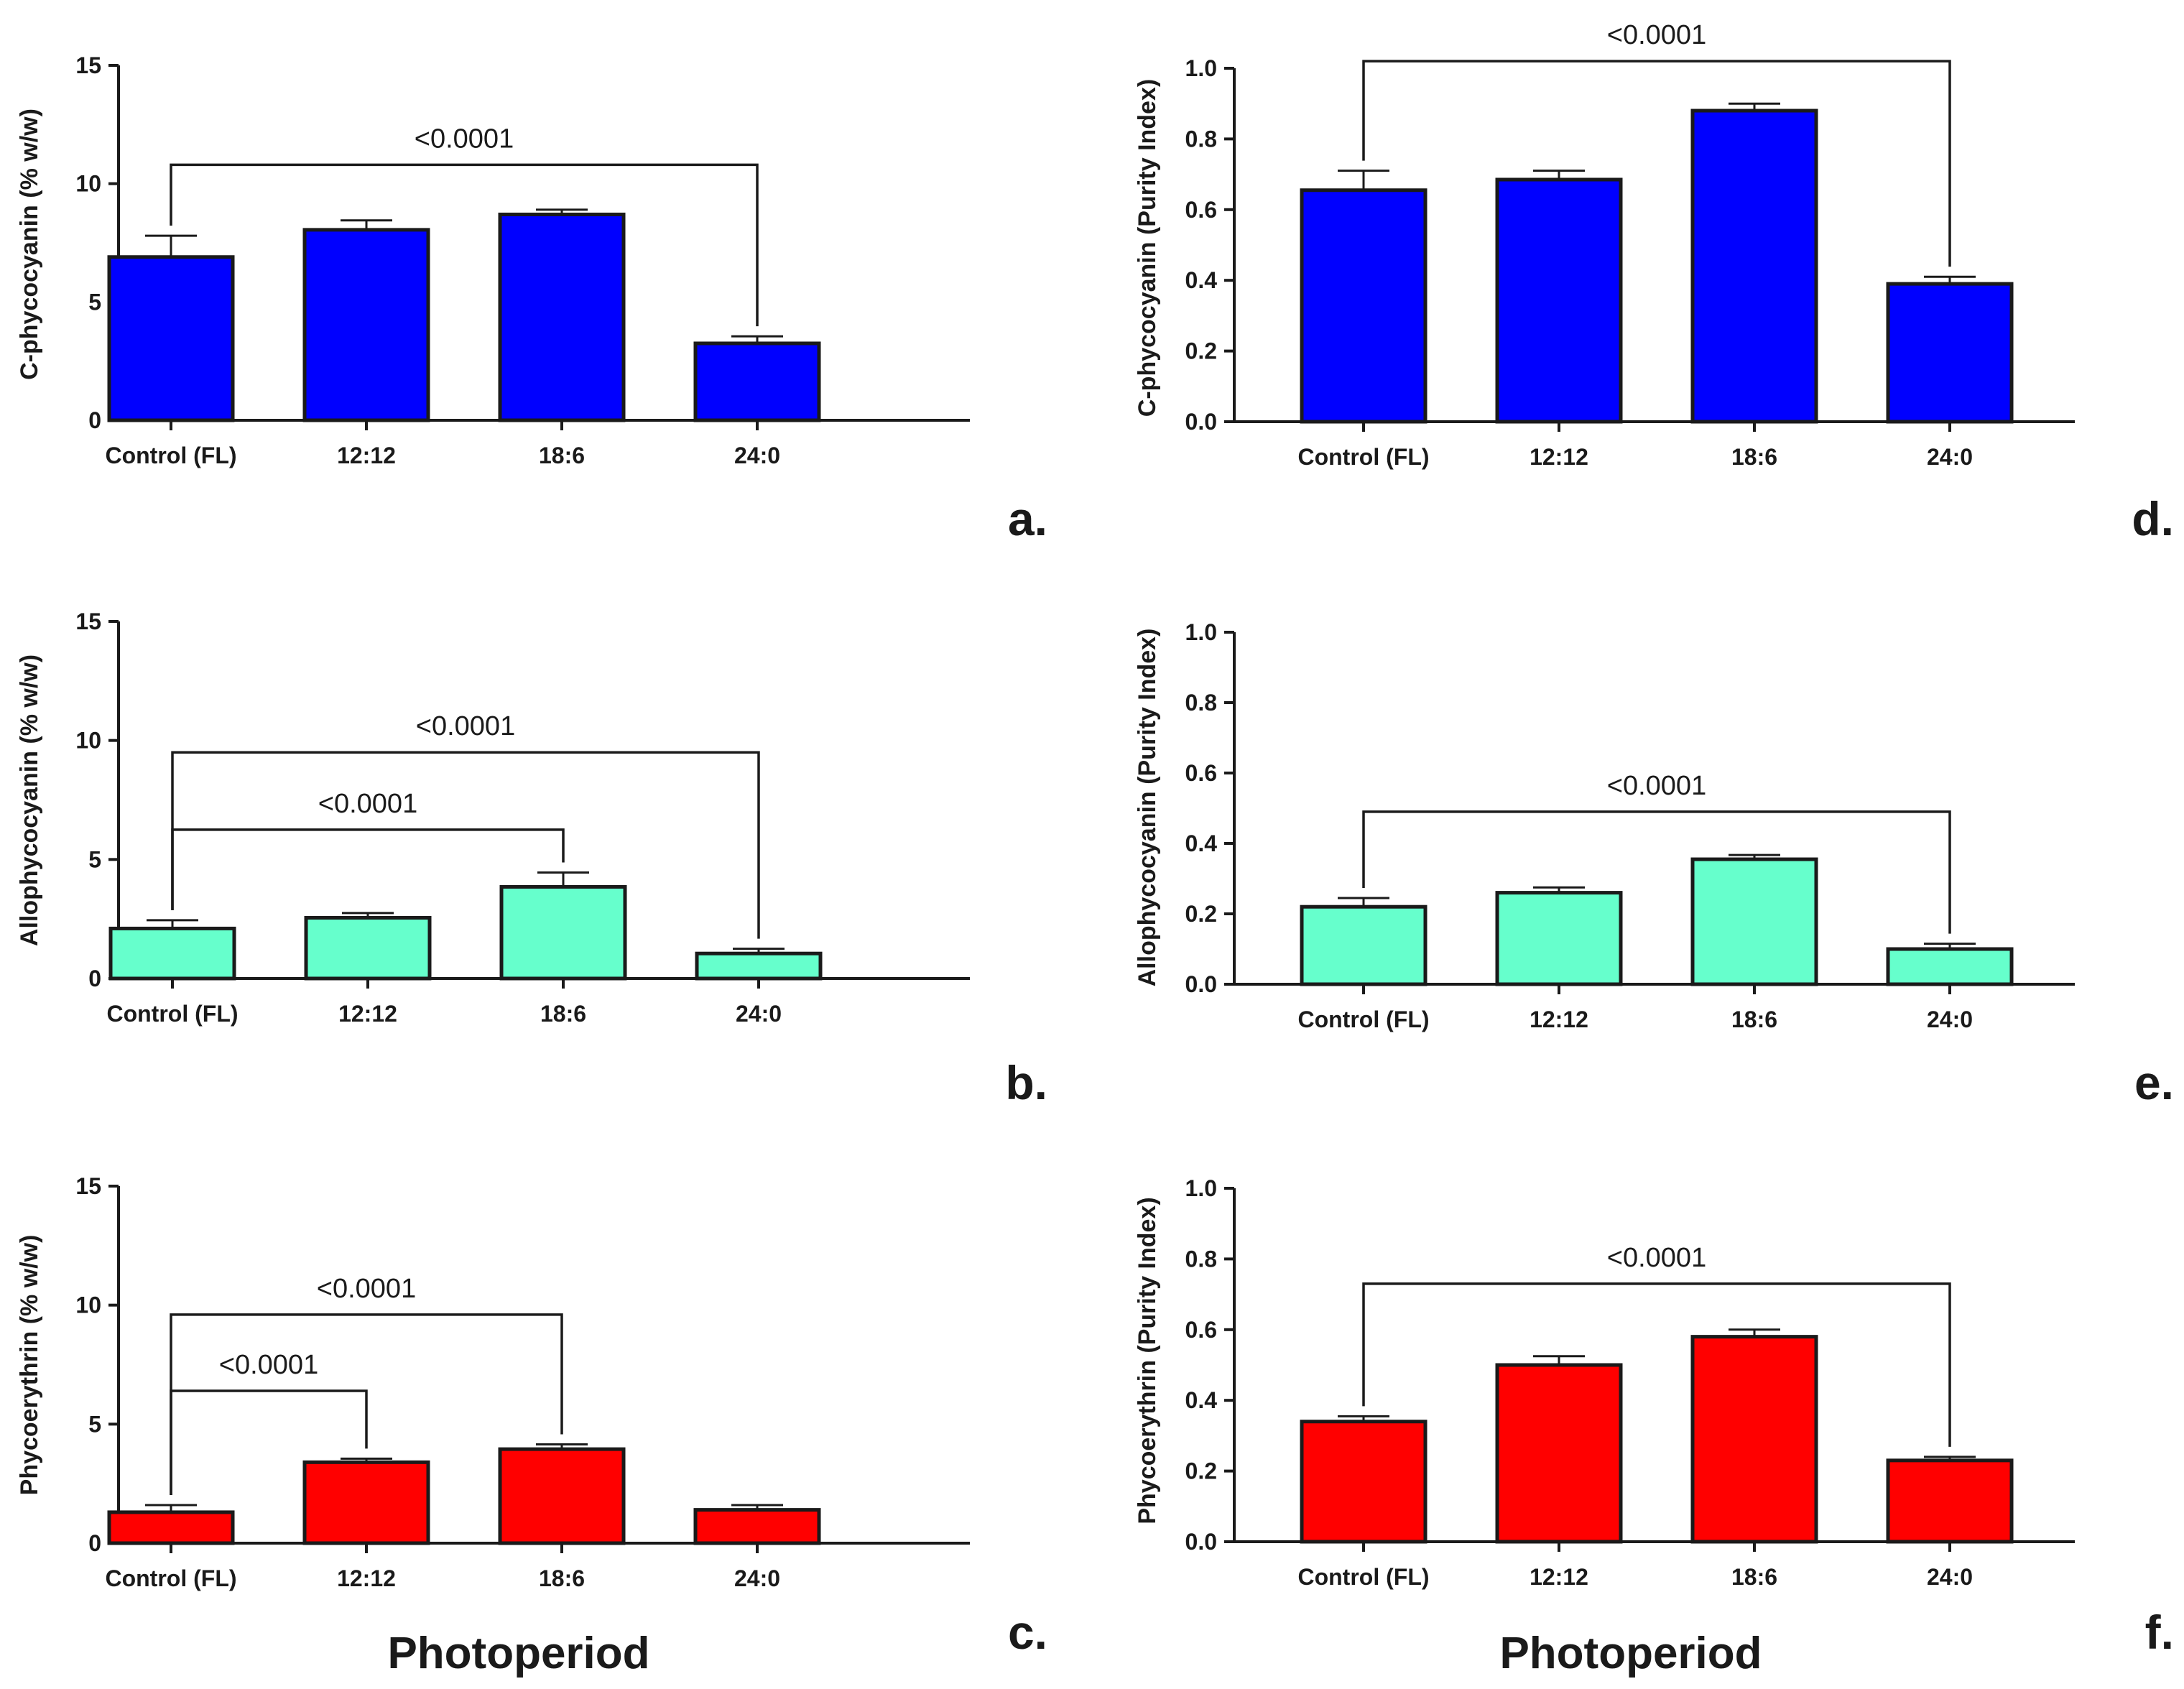 The width and height of the screenshot is (2184, 1689). What do you see at coordinates (1026, 1082) in the screenshot?
I see `panel-label: b.` at bounding box center [1026, 1082].